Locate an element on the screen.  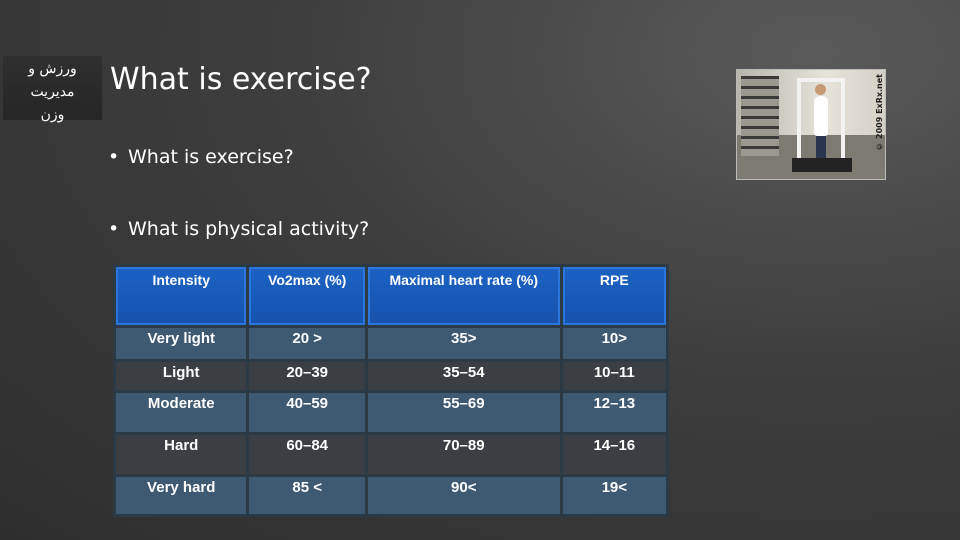
table-row: Very hard 85 < 90< 19< is located at coordinates (391, 495).